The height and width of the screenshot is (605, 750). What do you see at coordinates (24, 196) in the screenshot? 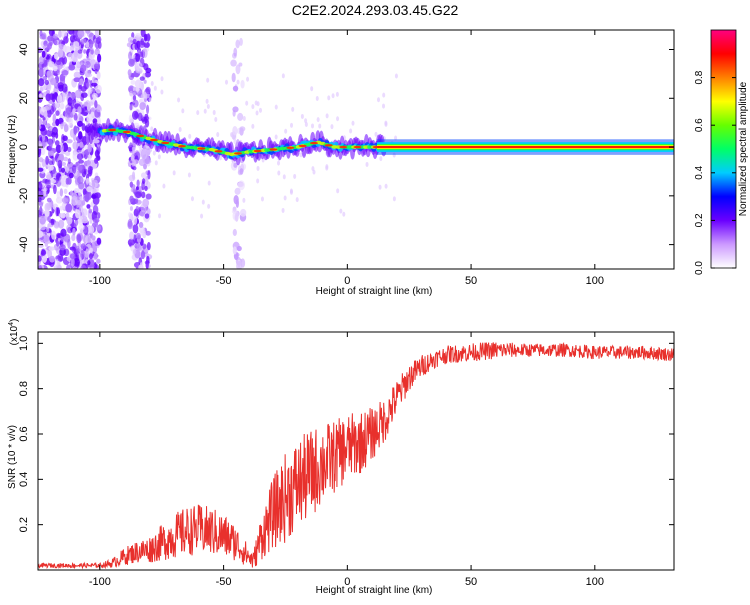
I see `heatmap-y-tick-label: -20` at bounding box center [24, 196].